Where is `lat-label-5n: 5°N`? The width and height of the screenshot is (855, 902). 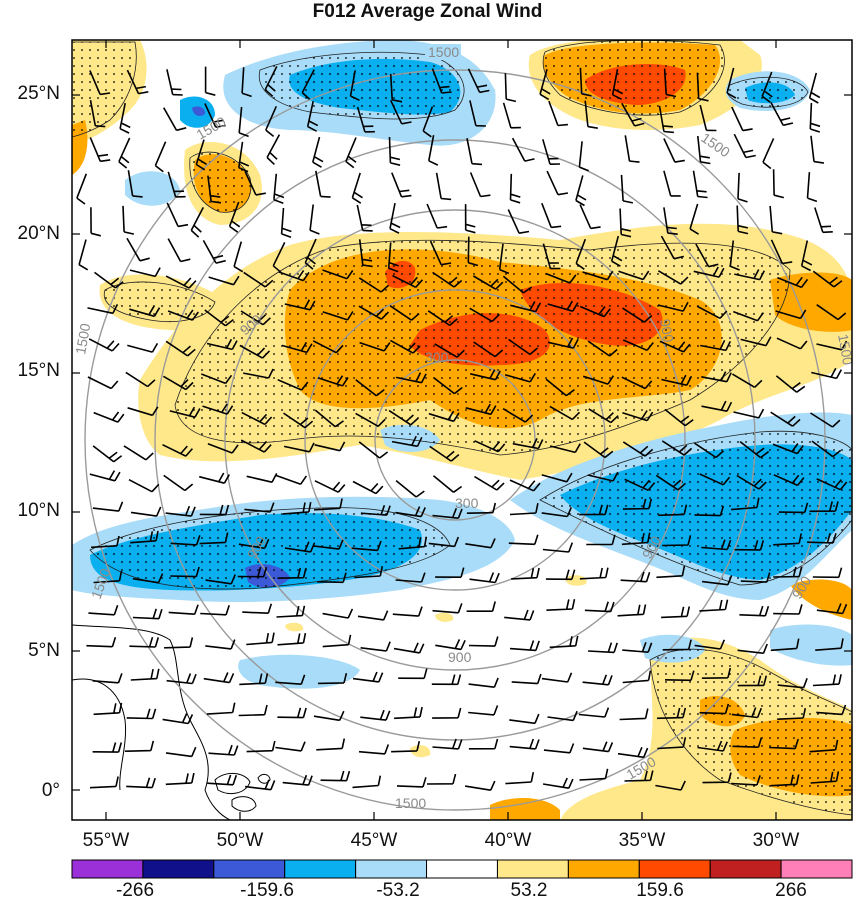
lat-label-5n: 5°N is located at coordinates (44, 650).